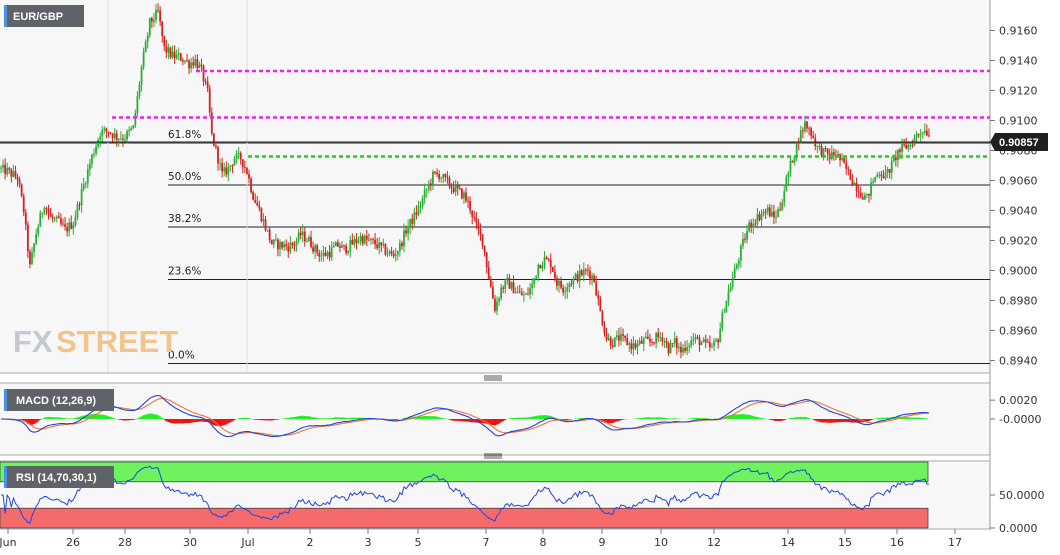 This screenshot has width=1060, height=555. What do you see at coordinates (714, 542) in the screenshot?
I see `time-tick-label: 12` at bounding box center [714, 542].